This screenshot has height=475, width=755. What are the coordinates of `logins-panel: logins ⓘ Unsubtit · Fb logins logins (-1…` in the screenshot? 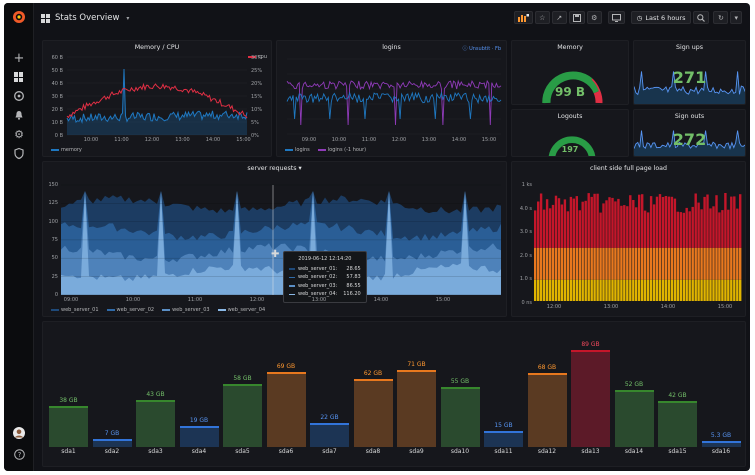 It's located at (391, 98).